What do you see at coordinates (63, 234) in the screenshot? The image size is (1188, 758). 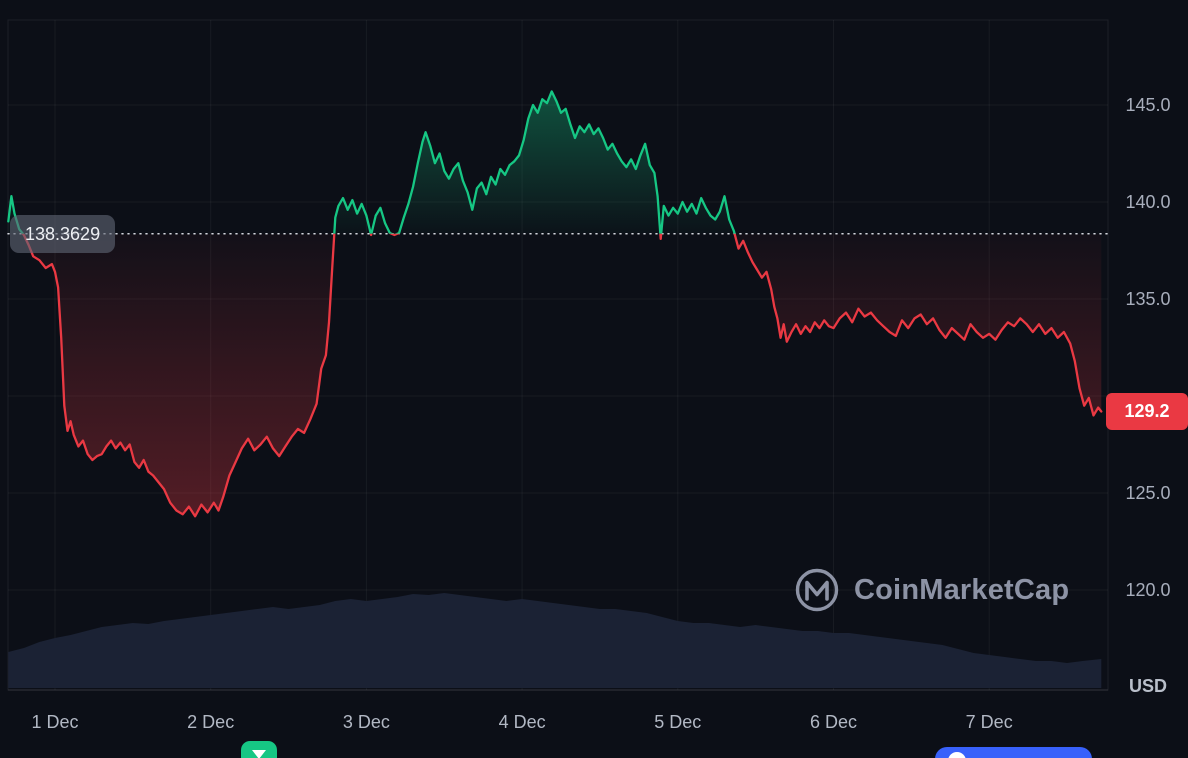 I see `open-price-label: 138.3629` at bounding box center [63, 234].